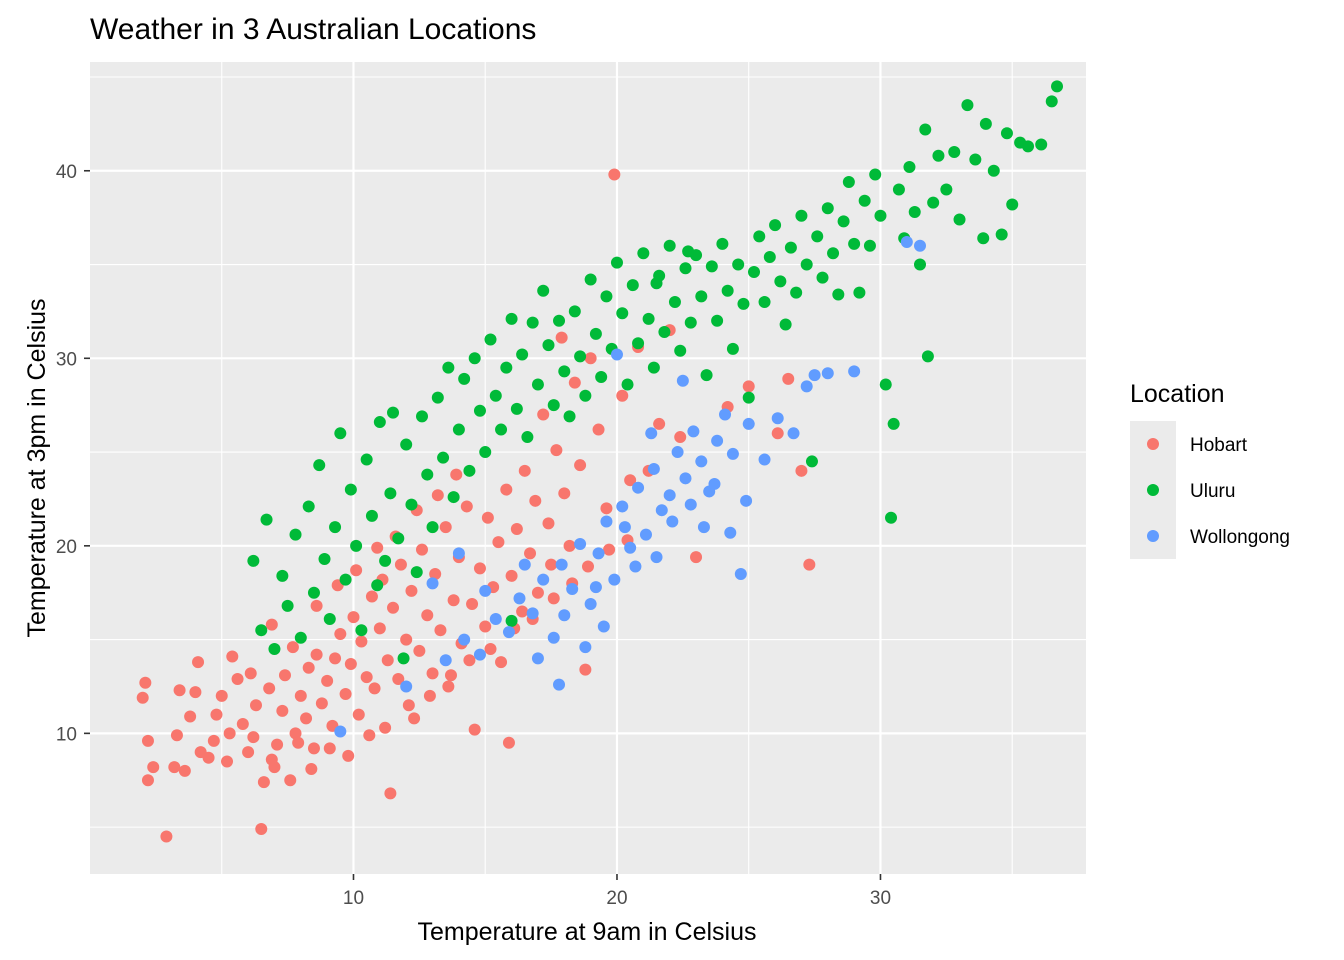  Describe the element at coordinates (66, 547) in the screenshot. I see `y-tick-label: 20` at that location.